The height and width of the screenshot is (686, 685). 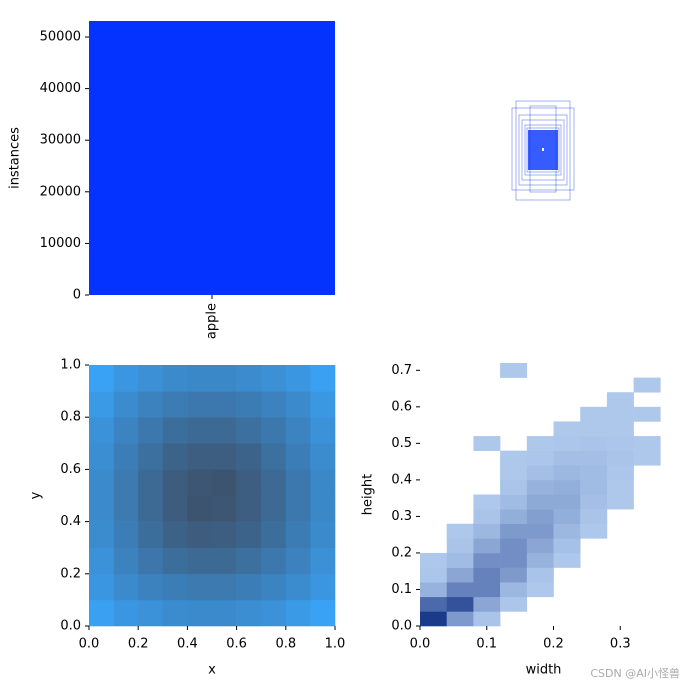 I want to click on x-tick-label: apple, so click(x=212, y=321).